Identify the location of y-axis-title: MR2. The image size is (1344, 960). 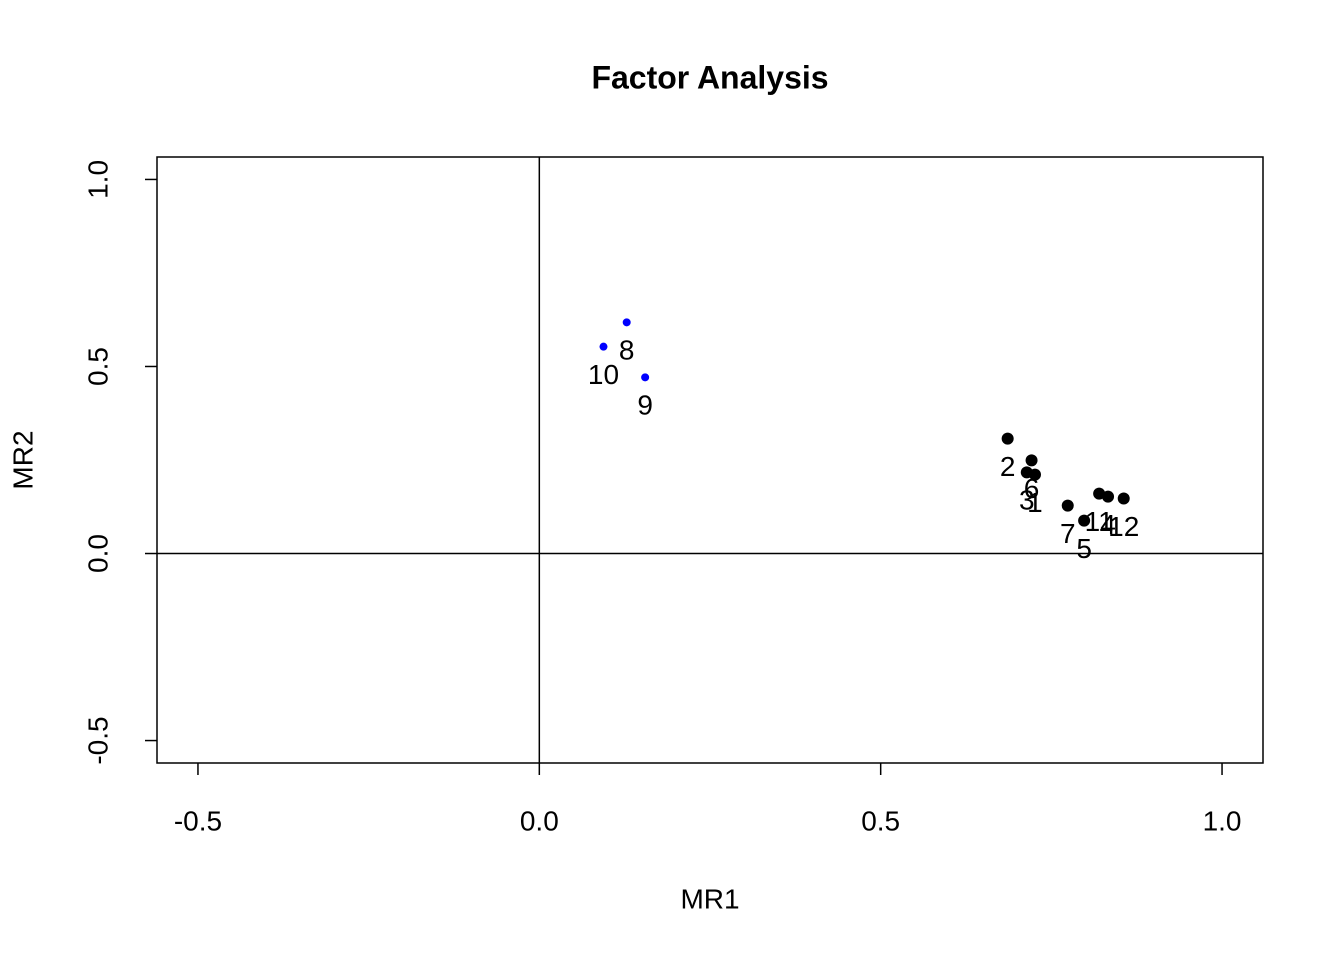
(22, 459).